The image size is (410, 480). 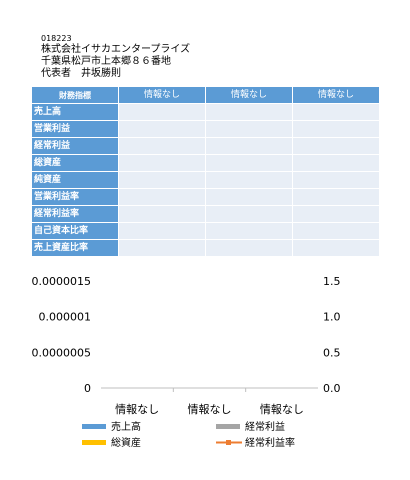 I want to click on table-row: 自己資本比率, so click(x=205, y=231).